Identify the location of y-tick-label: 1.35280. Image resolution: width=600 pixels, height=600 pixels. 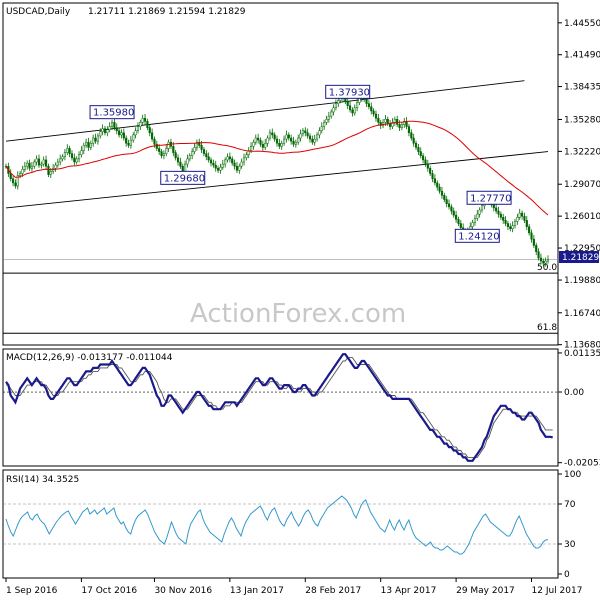
(582, 120).